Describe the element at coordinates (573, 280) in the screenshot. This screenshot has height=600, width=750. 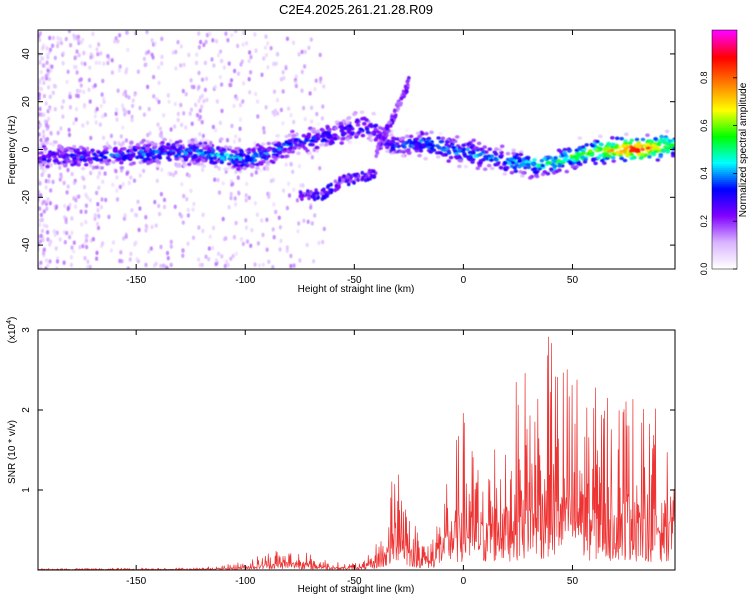
I see `x-tick-label: 50` at that location.